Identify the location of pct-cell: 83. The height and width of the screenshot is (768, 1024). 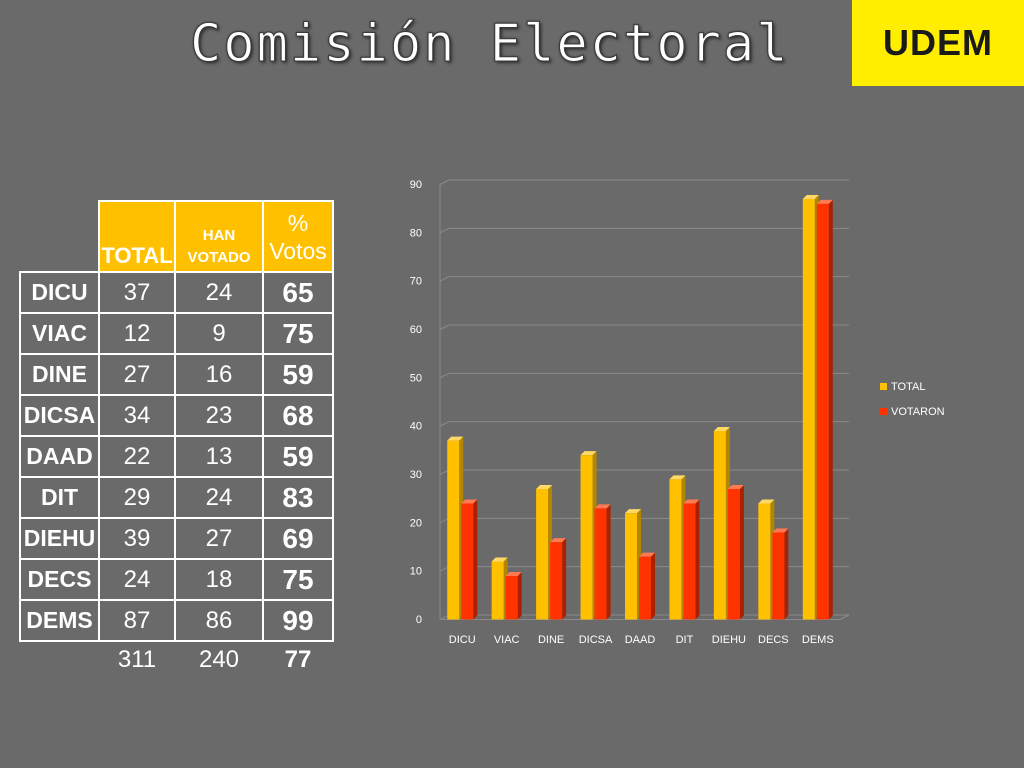
(298, 497).